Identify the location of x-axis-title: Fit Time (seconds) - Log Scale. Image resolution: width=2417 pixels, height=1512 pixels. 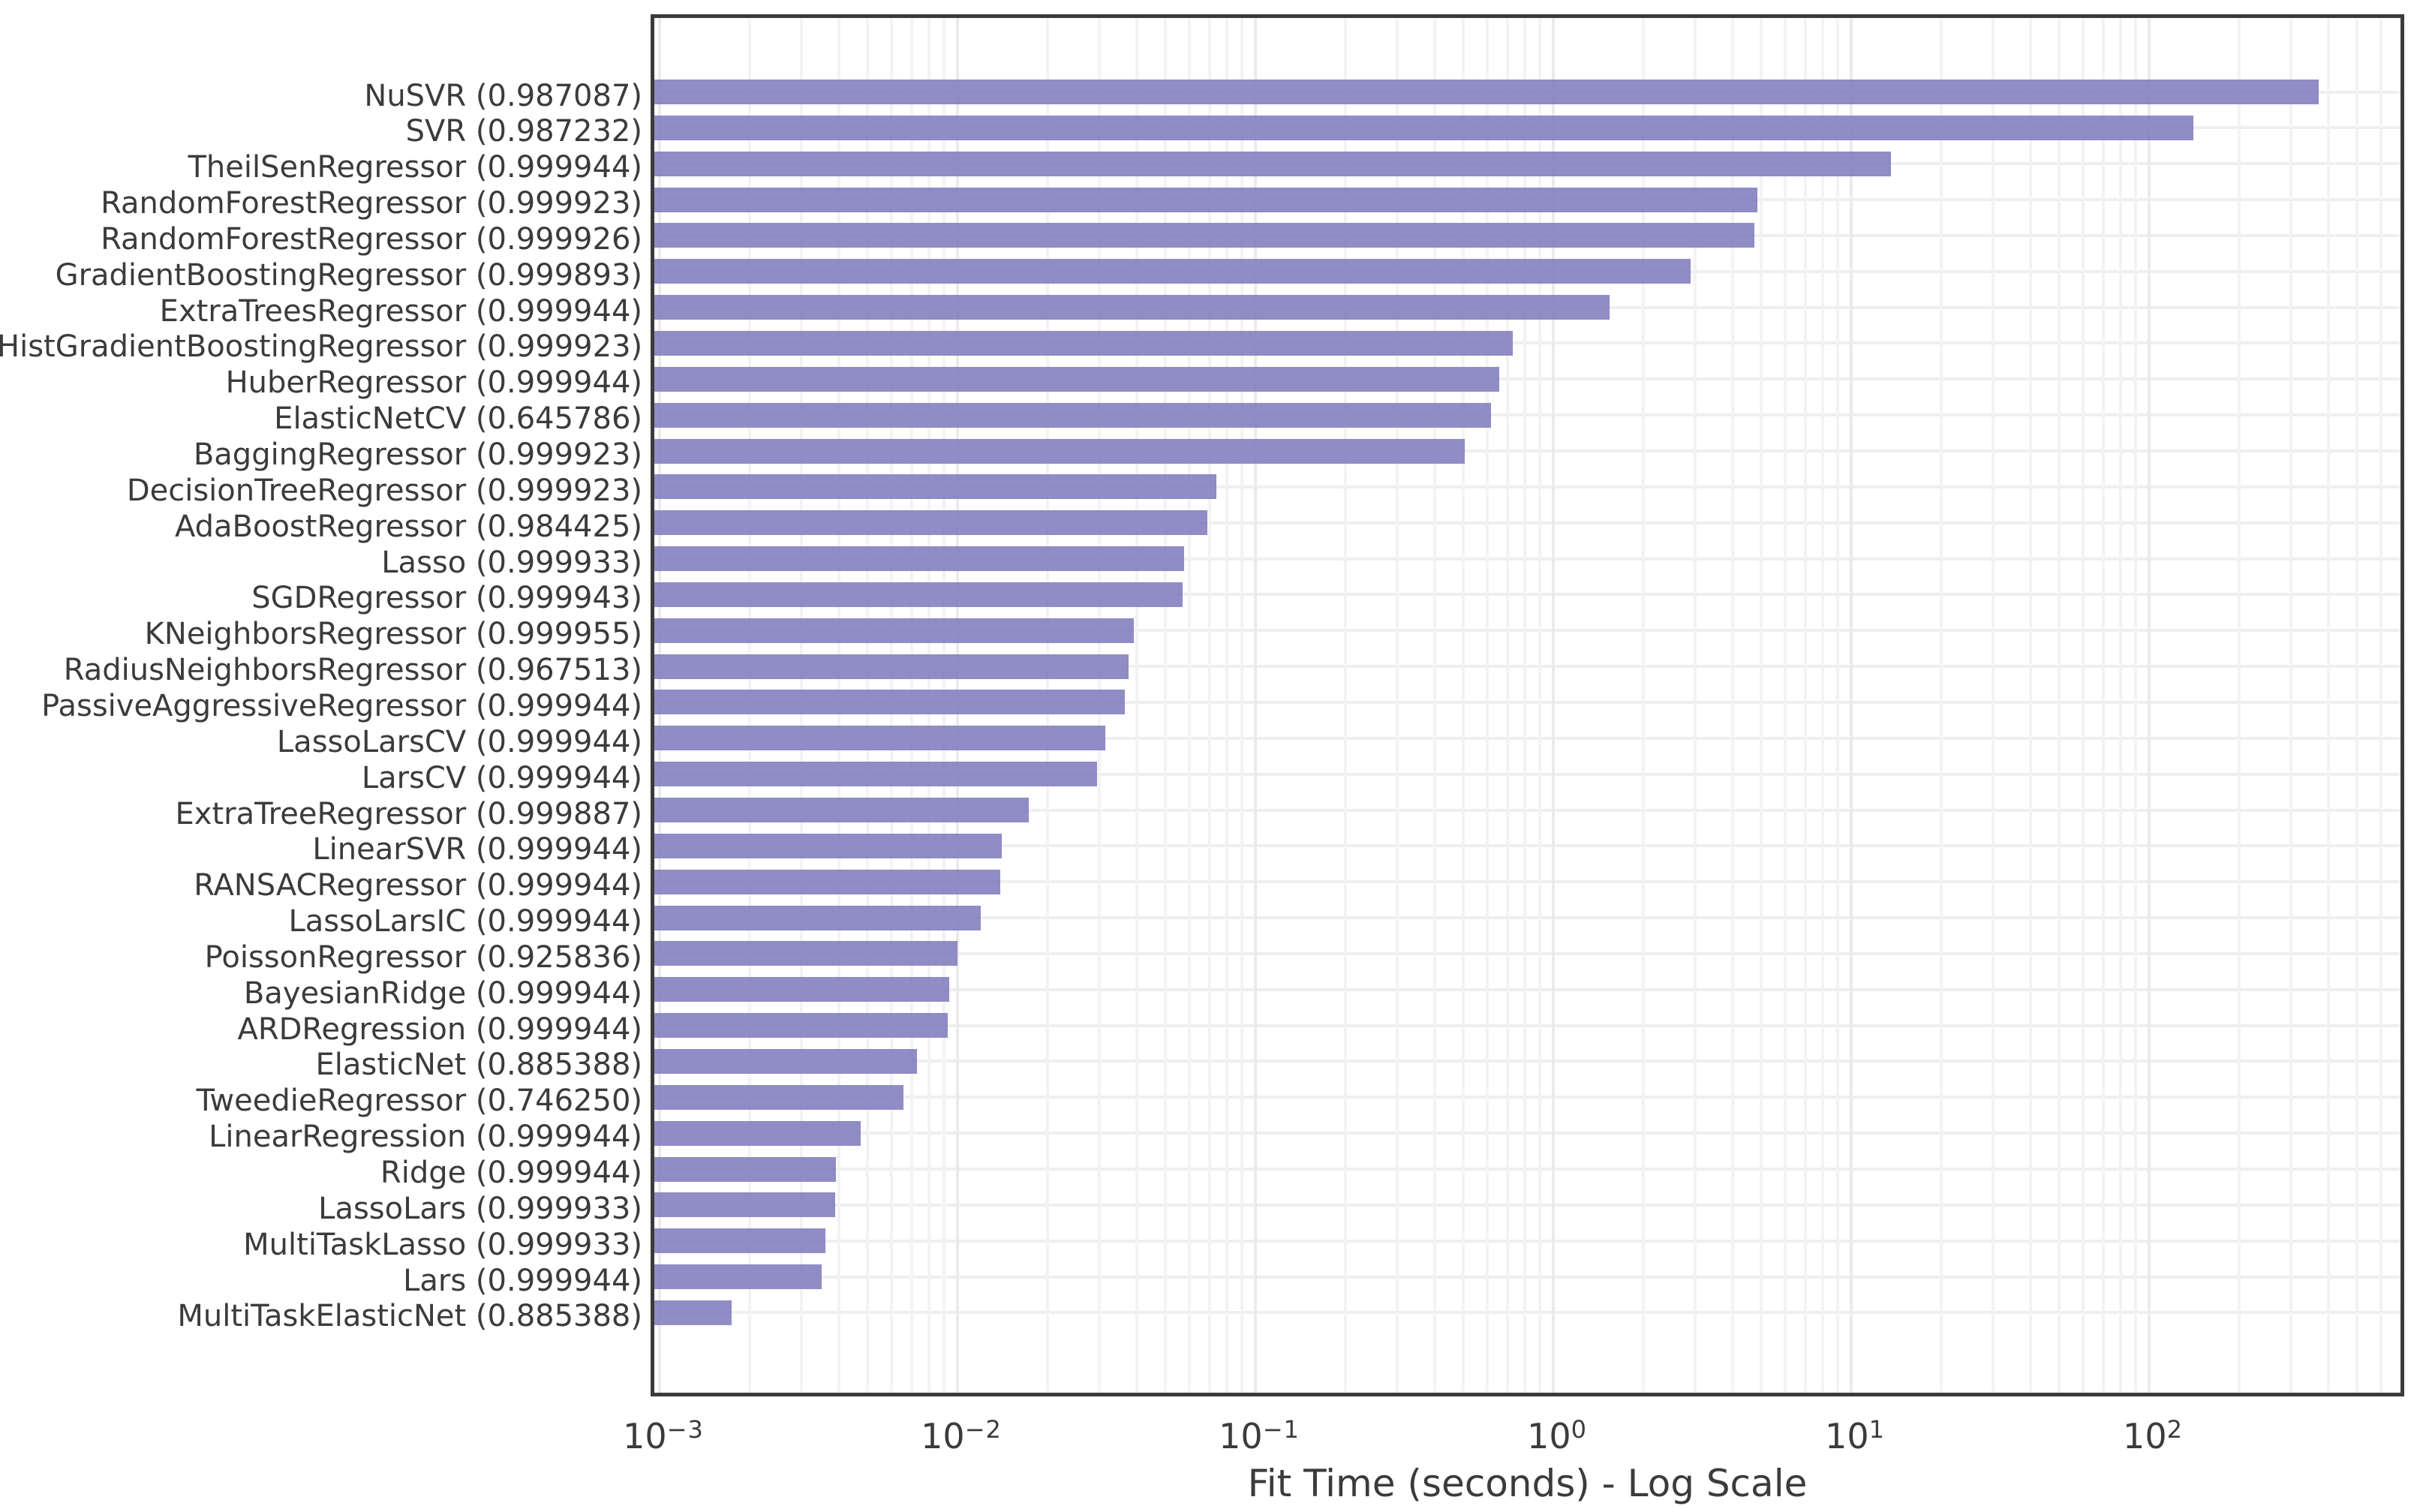
(1528, 1483).